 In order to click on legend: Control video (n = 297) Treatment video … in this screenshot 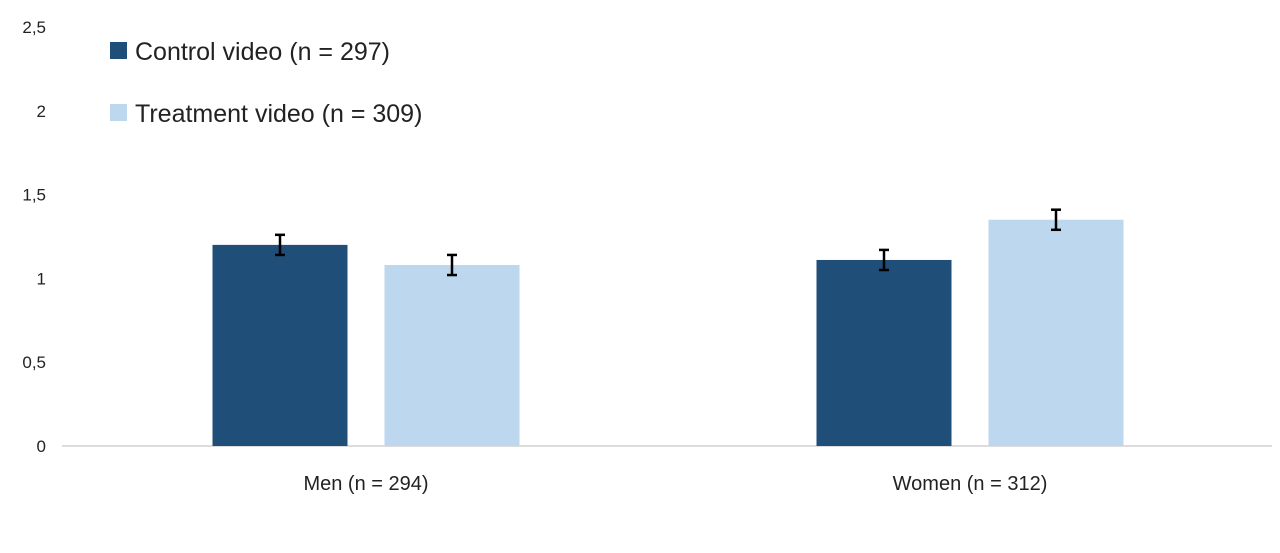, I will do `click(266, 83)`.